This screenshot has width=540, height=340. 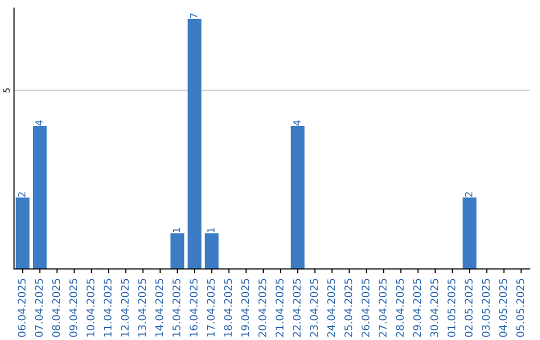 What do you see at coordinates (468, 307) in the screenshot?
I see `x-tick-label: 02.05.2025` at bounding box center [468, 307].